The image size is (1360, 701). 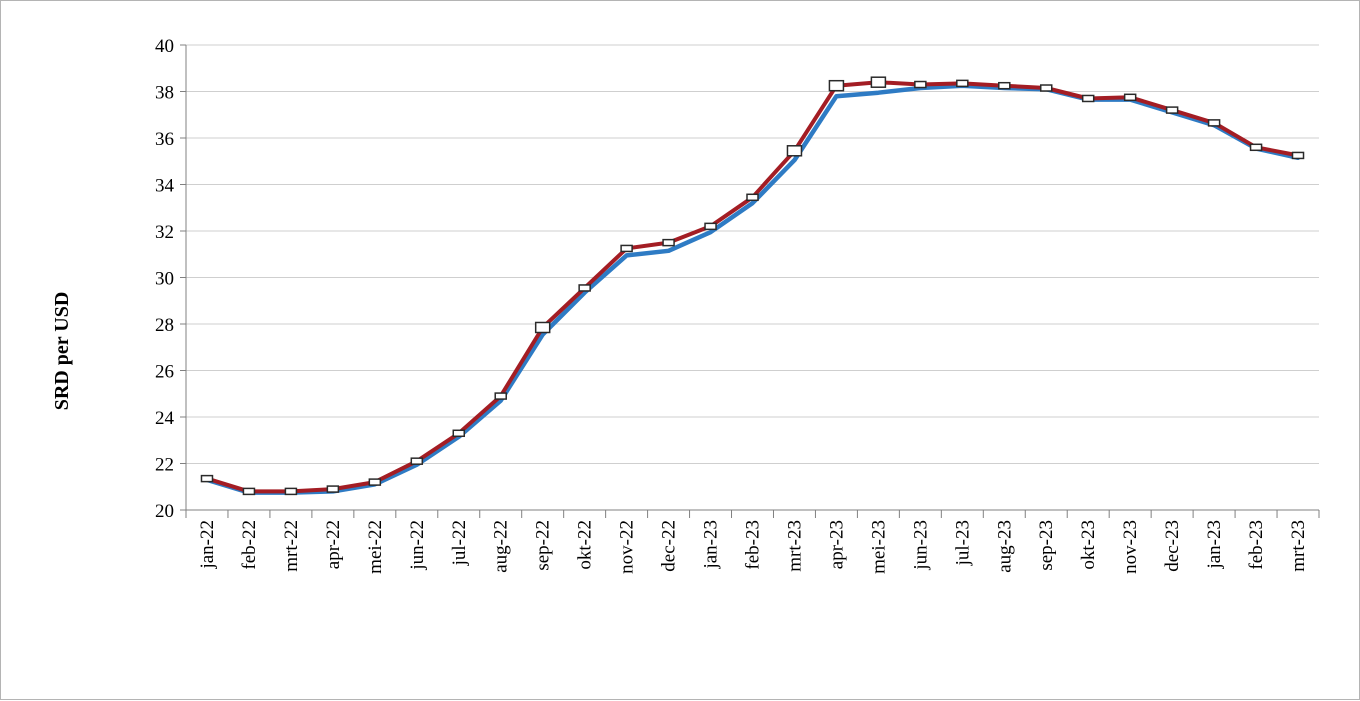 What do you see at coordinates (585, 545) in the screenshot?
I see `x-tick-label: okt-22` at bounding box center [585, 545].